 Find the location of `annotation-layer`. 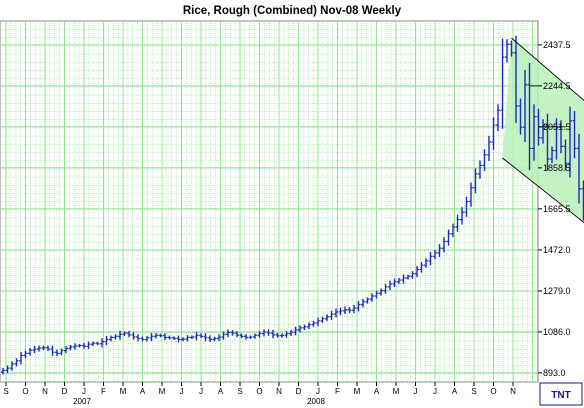

annotation-layer is located at coordinates (543, 130).